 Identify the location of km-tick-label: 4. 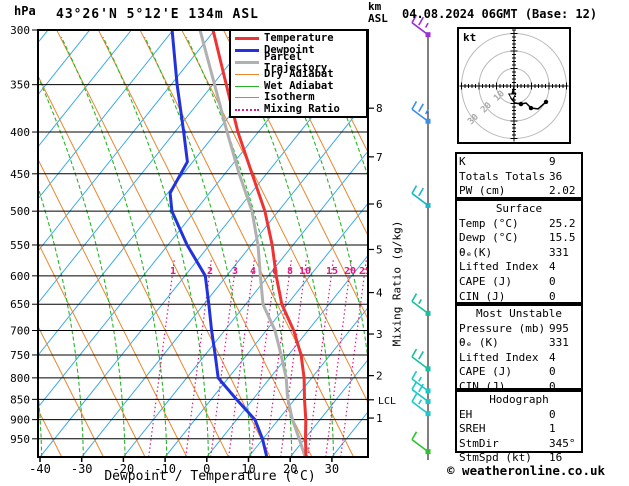
(379, 293).